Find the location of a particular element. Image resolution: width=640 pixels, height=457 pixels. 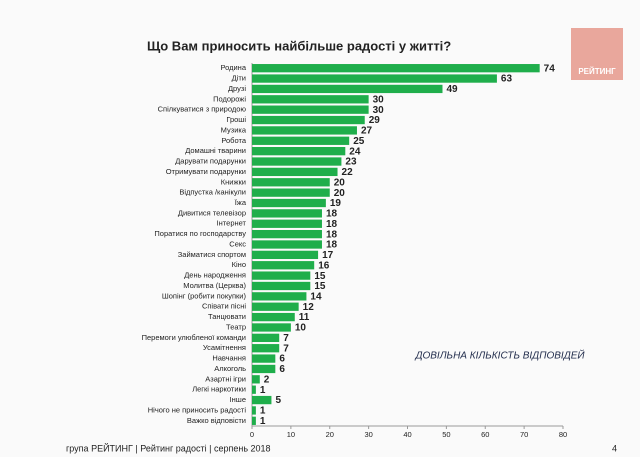

category-label: Подорожі is located at coordinates (229, 98).